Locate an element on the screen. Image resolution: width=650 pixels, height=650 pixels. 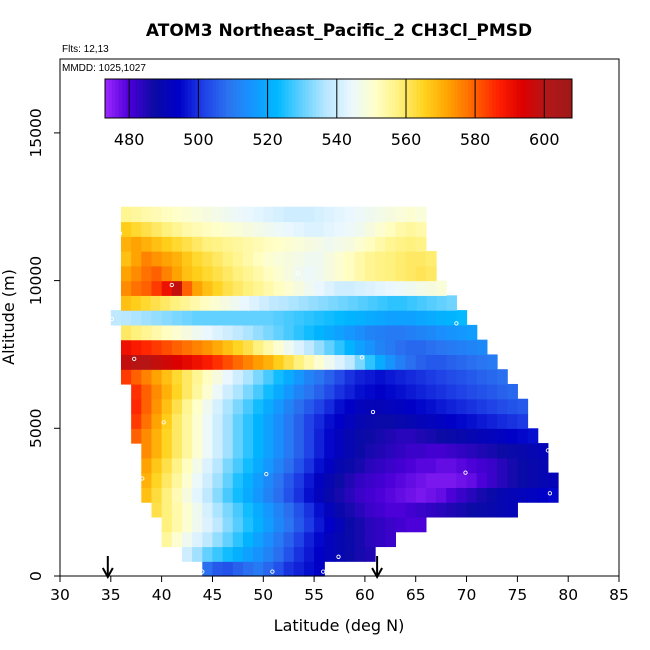
track-point is located at coordinates (465, 472).